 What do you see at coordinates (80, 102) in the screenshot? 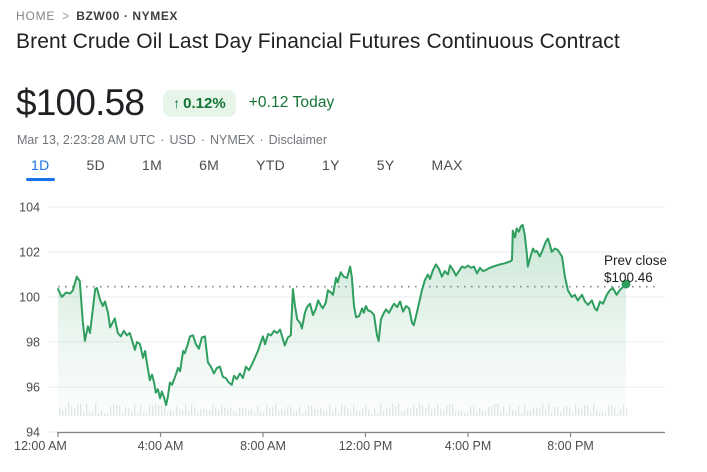
I see `current-price: $100.58` at bounding box center [80, 102].